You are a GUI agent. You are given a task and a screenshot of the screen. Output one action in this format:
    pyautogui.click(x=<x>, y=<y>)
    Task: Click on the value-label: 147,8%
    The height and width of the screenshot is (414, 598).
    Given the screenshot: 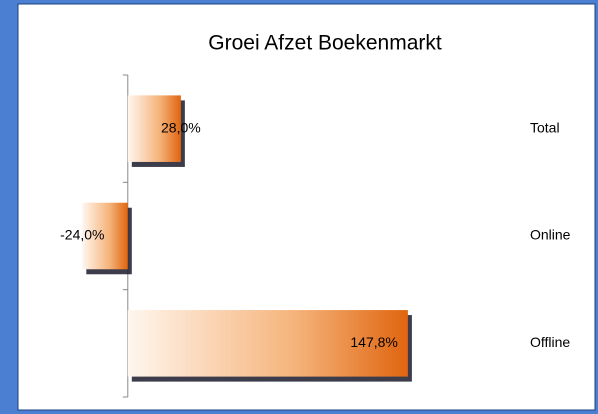 What is the action you would take?
    pyautogui.click(x=373, y=342)
    